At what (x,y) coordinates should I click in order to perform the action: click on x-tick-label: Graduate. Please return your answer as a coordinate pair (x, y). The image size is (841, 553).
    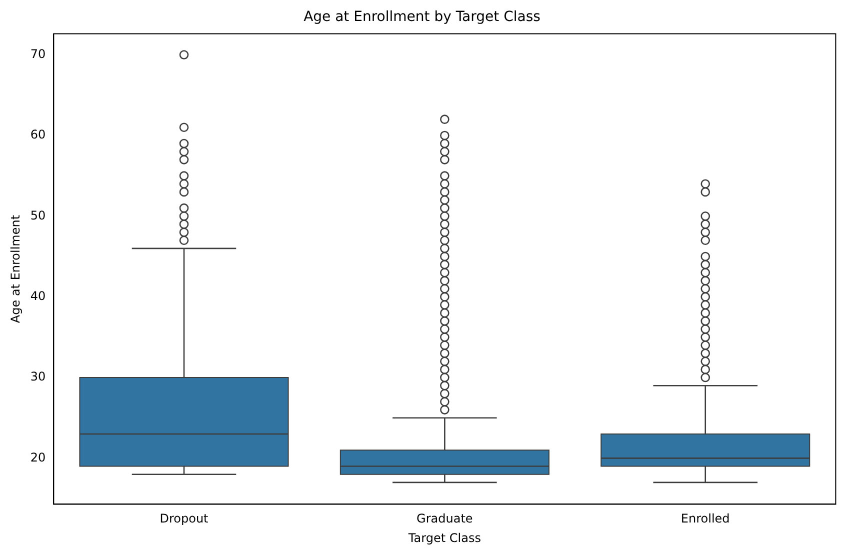
    Looking at the image, I should click on (444, 519).